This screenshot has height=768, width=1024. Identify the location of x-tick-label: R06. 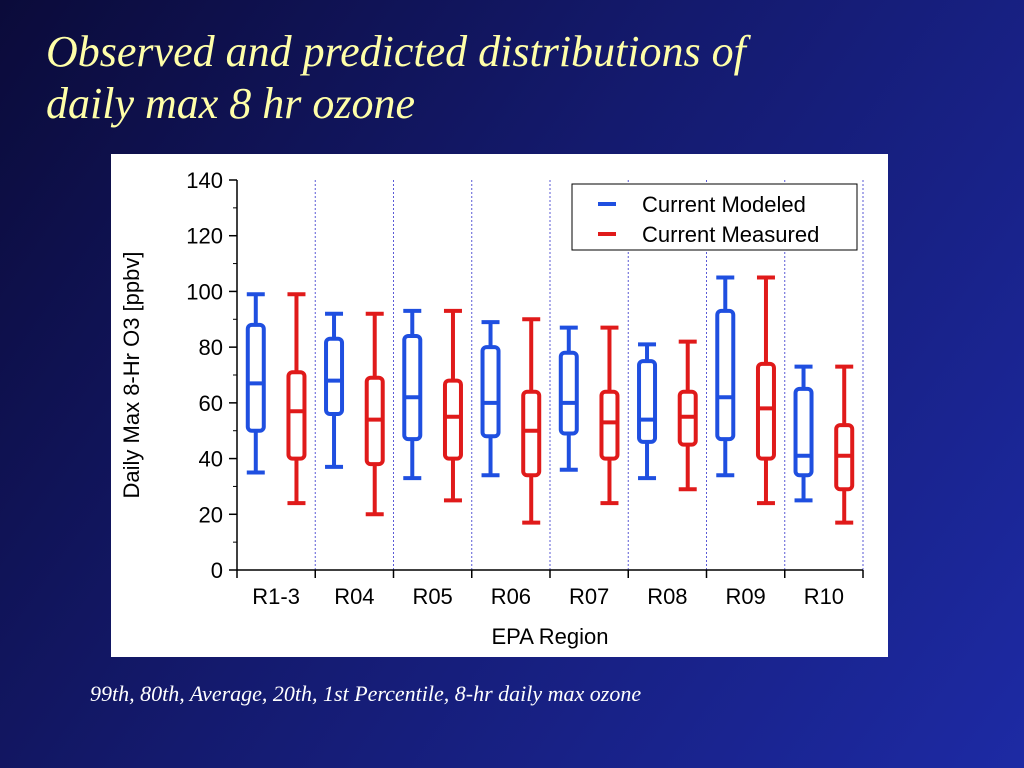
(511, 596).